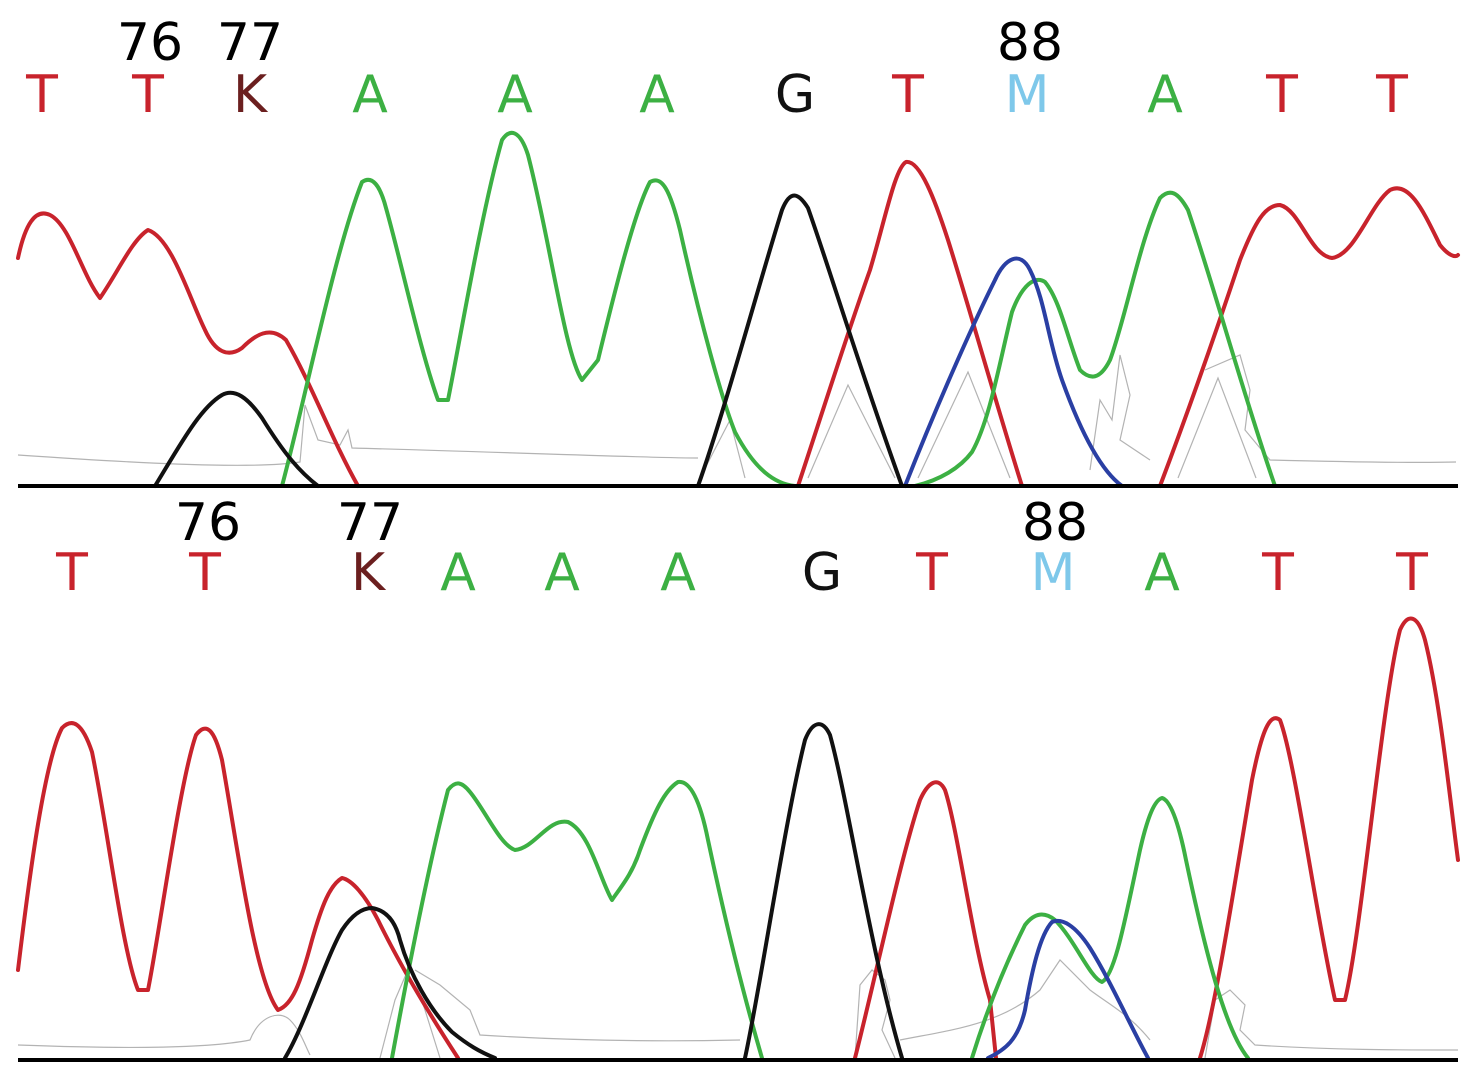 The image size is (1480, 1076). I want to click on bottom-position-77: 77, so click(370, 523).